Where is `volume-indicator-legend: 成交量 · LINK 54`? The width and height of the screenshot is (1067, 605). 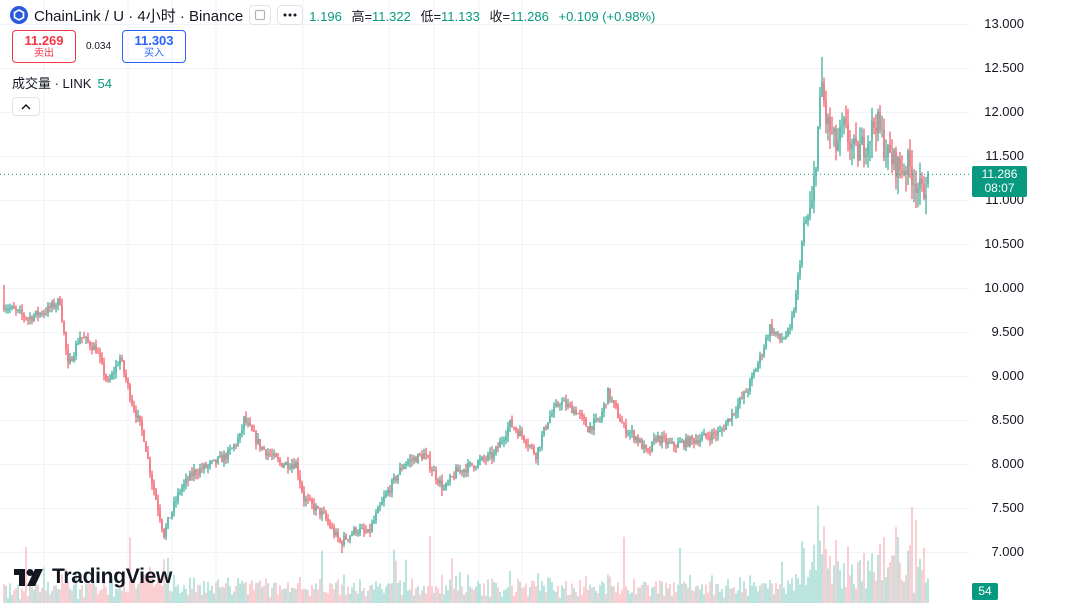 volume-indicator-legend: 成交量 · LINK 54 is located at coordinates (62, 82).